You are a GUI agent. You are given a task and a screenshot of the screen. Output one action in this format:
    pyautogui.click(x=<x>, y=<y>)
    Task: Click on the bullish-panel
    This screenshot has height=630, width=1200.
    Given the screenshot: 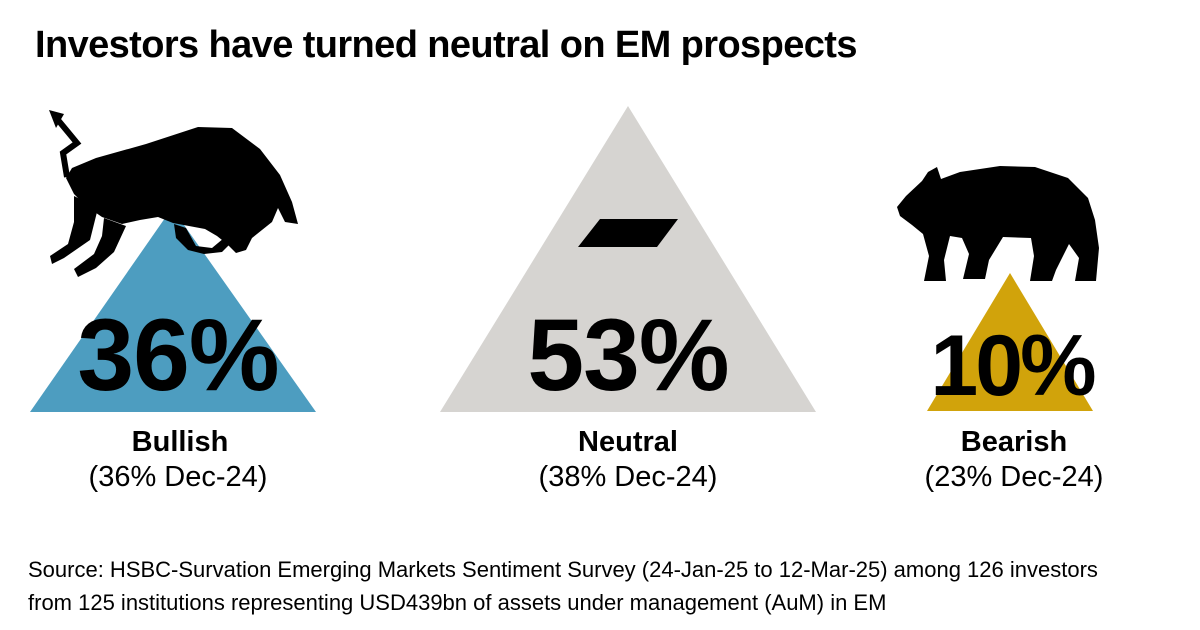 What is the action you would take?
    pyautogui.click(x=173, y=261)
    